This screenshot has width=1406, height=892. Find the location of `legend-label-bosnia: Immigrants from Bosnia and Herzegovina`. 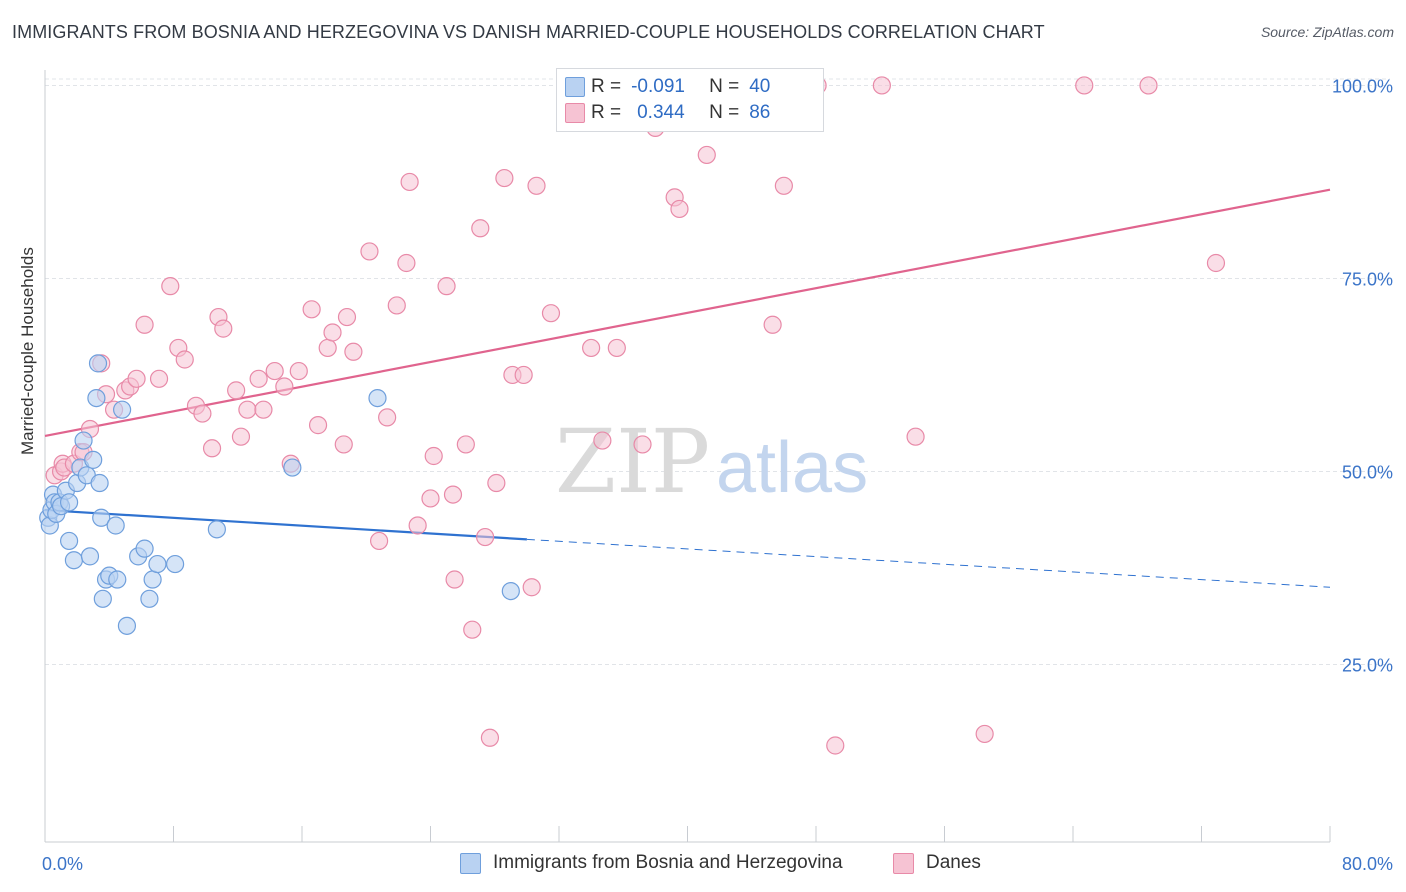

legend-label-bosnia: Immigrants from Bosnia and Herzegovina is located at coordinates (668, 862).